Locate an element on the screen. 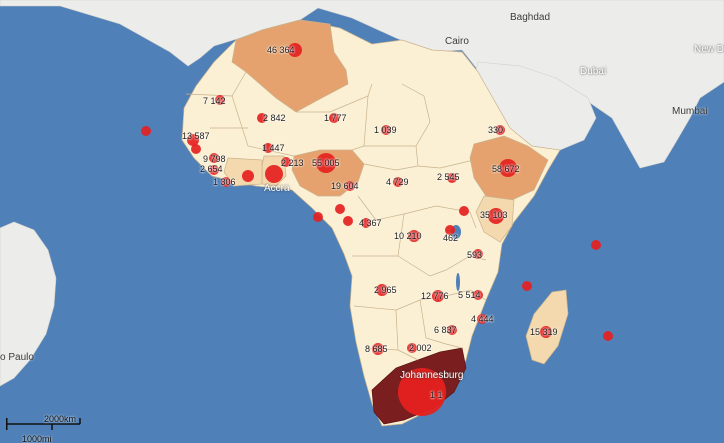 The image size is (724, 443). value-label: 4 729 is located at coordinates (397, 182).